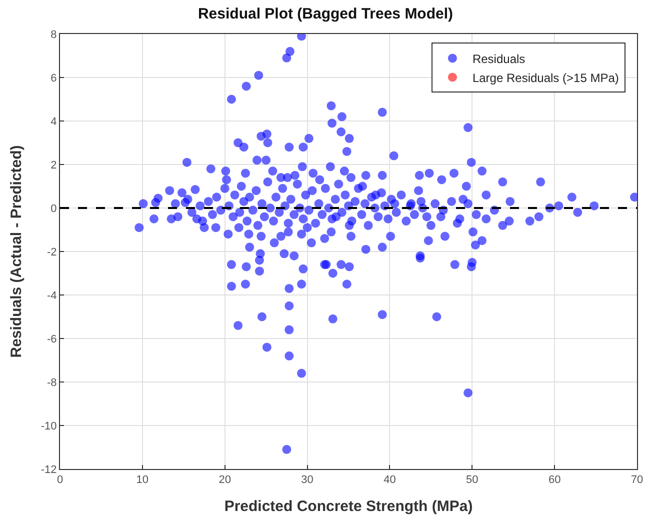  Describe the element at coordinates (390, 480) in the screenshot. I see `x-tick-label: 40` at that location.